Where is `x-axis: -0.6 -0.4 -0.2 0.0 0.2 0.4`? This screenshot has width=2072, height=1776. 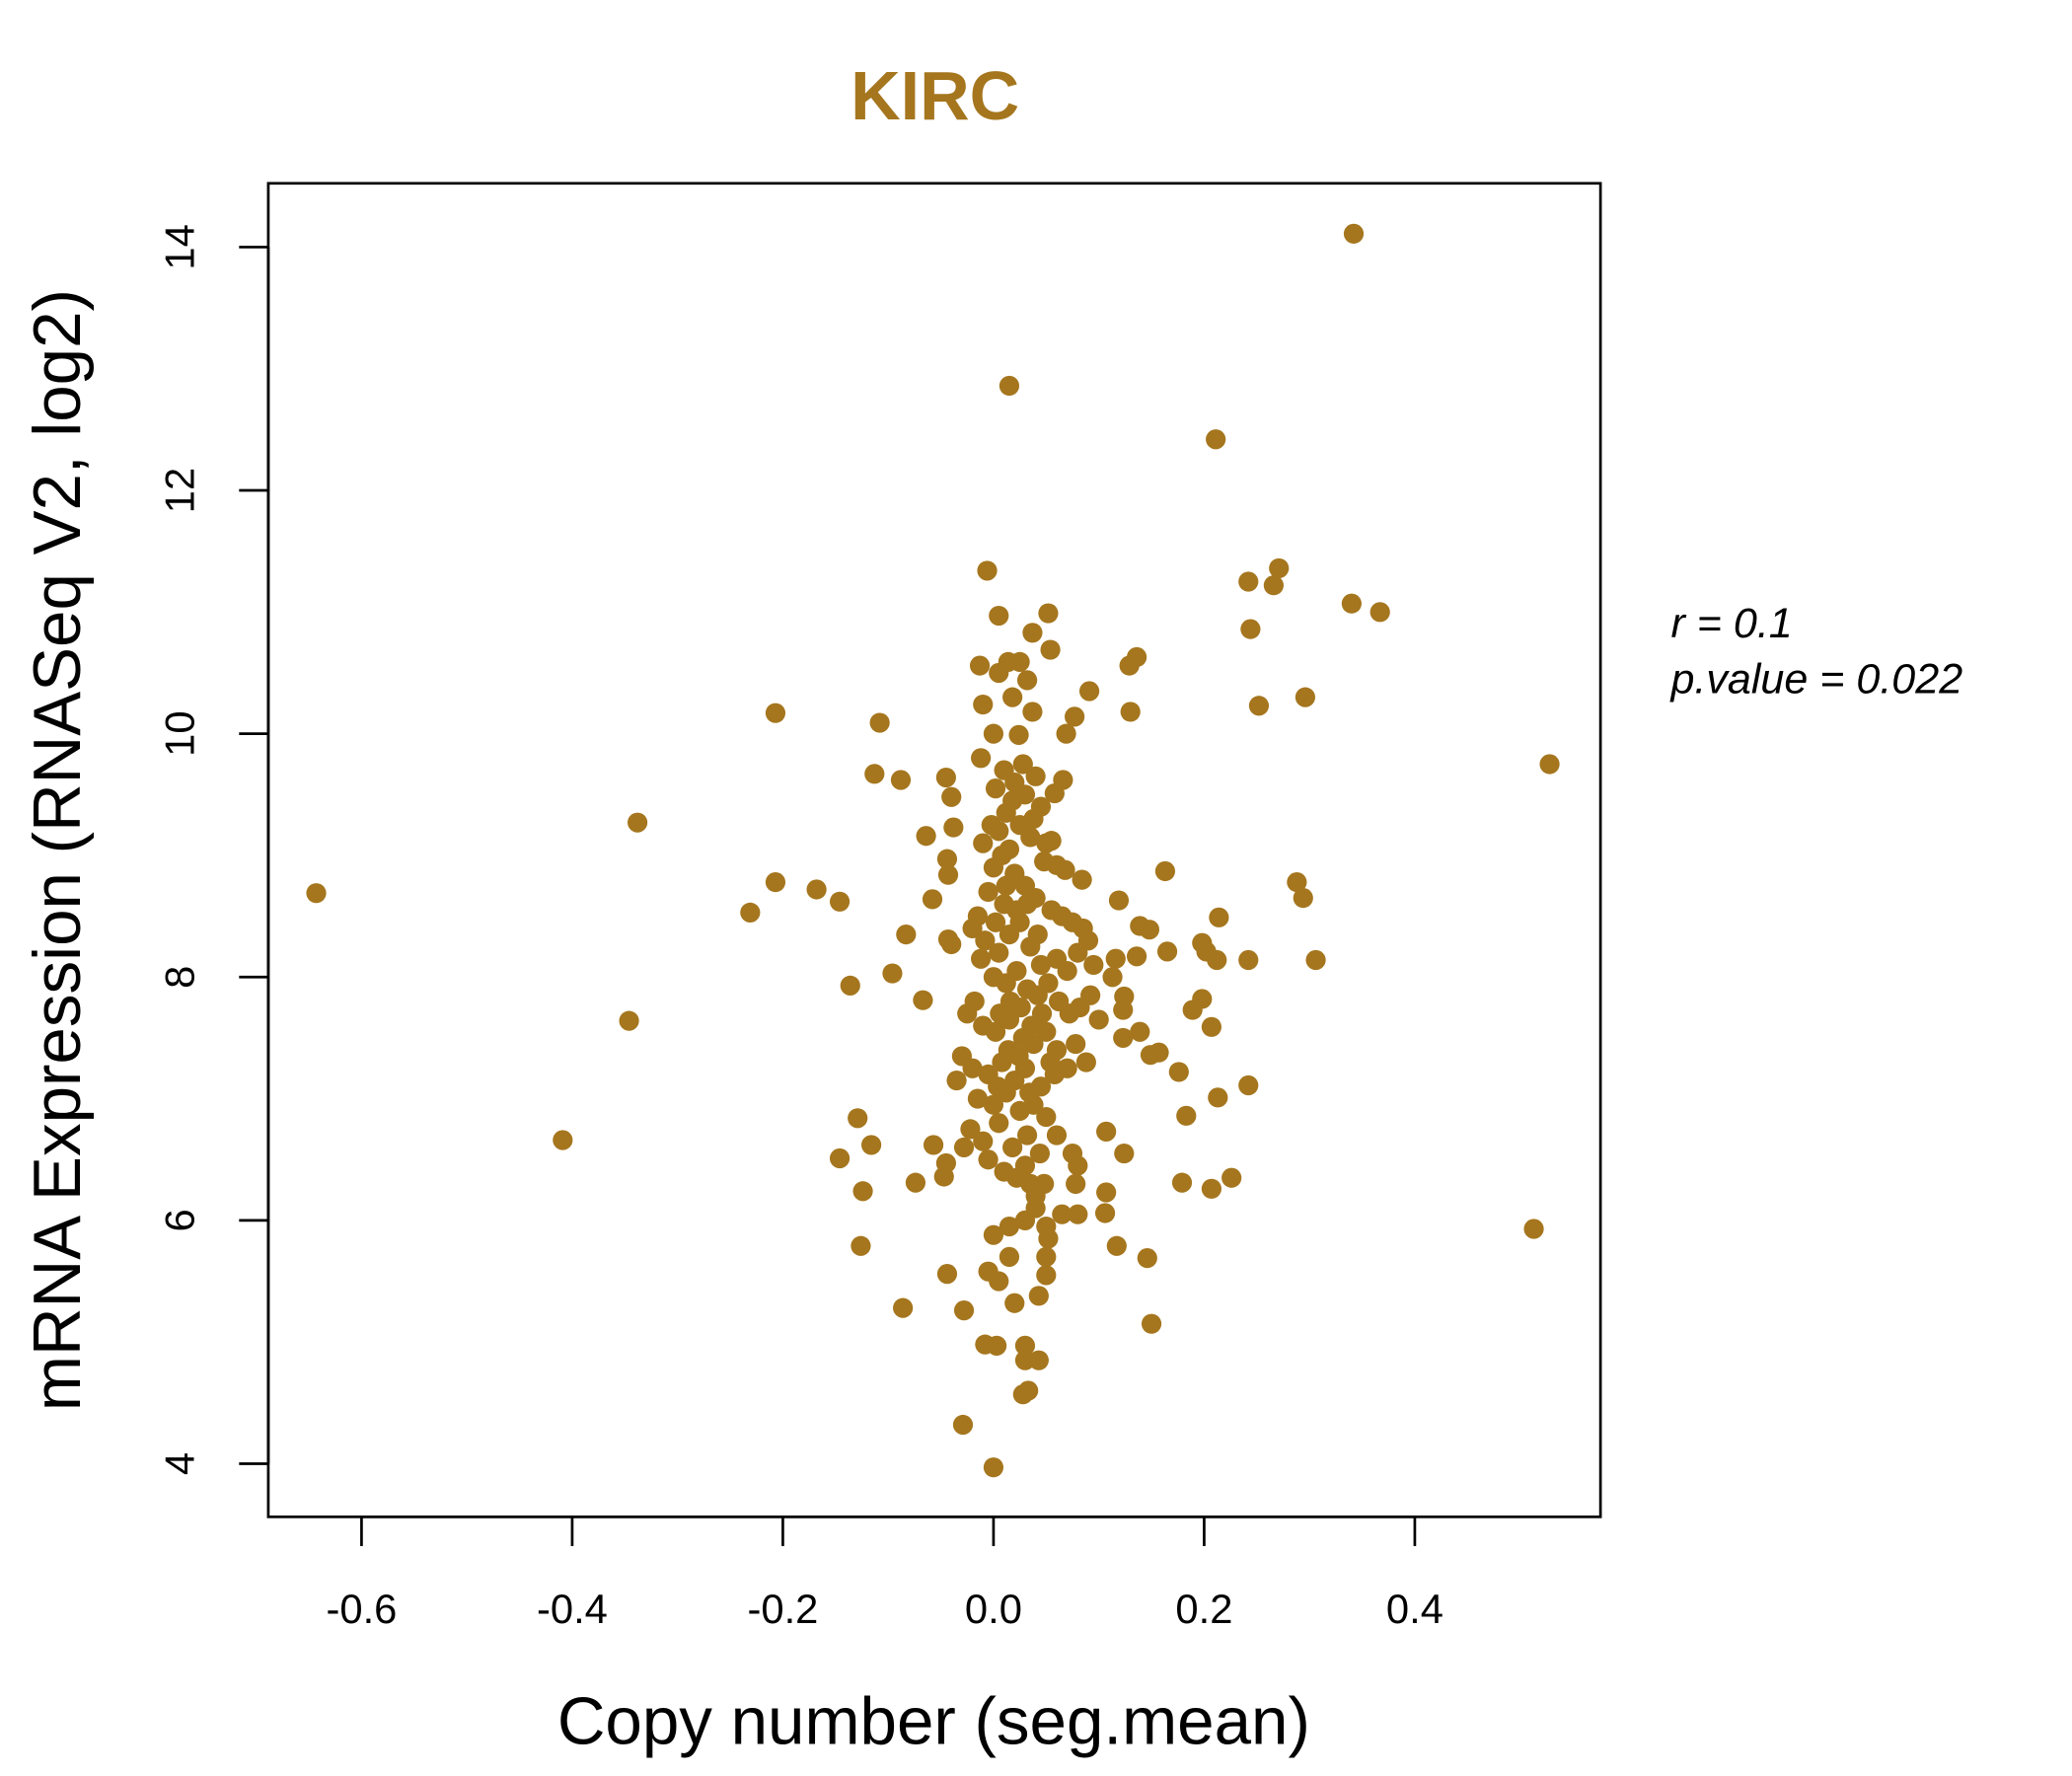 x-axis: -0.6 -0.4 -0.2 0.0 0.2 0.4 is located at coordinates (885, 1573).